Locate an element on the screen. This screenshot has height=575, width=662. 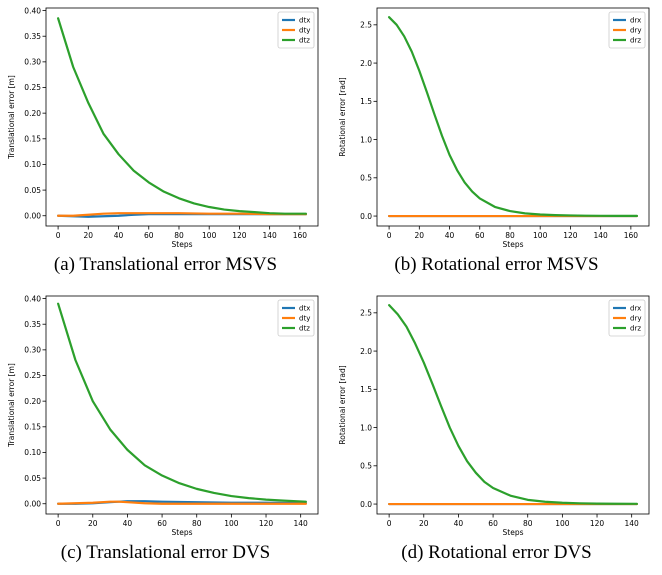
legend-label-drx: drx is located at coordinates (635, 21).